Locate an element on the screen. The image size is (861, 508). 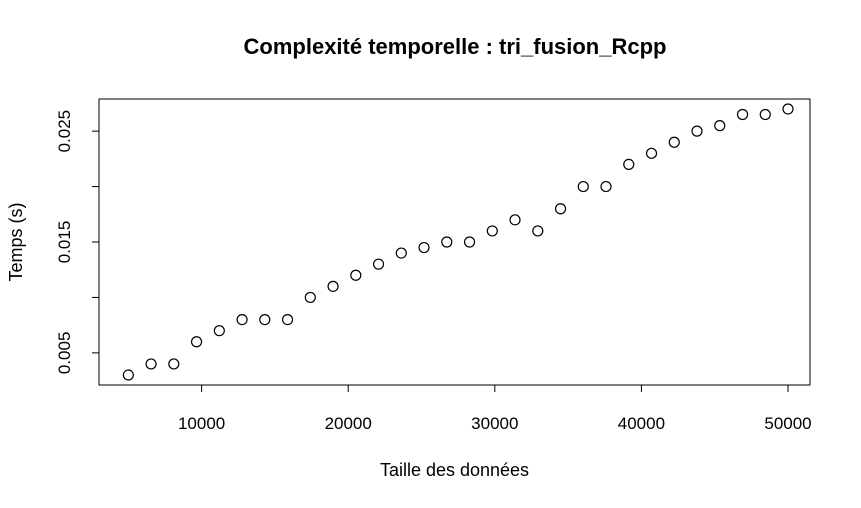
x-axis-title: Taille des données is located at coordinates (454, 470).